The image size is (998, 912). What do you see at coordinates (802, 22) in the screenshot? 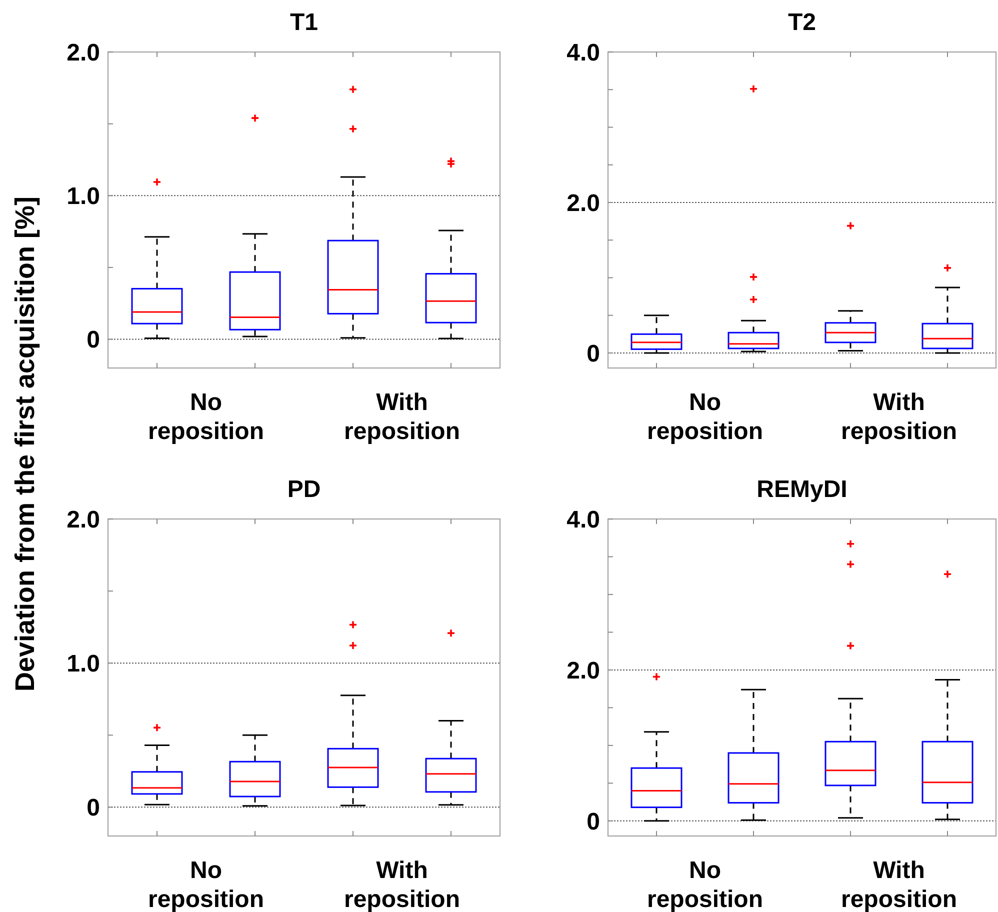
I see `chart-title: T2` at bounding box center [802, 22].